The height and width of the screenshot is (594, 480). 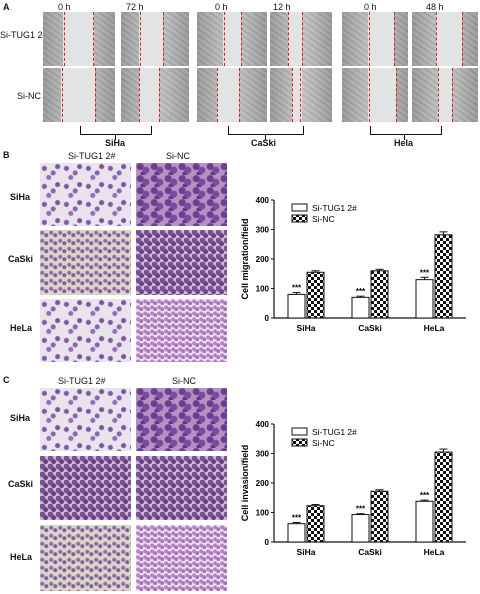 I want to click on wound-hela-situg1-48h, so click(x=445, y=39).